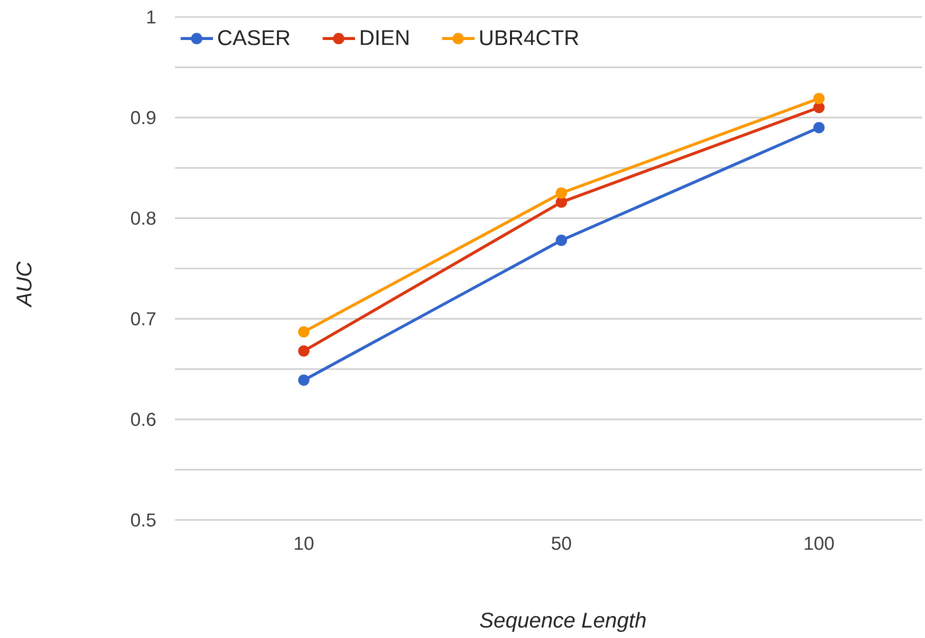 The height and width of the screenshot is (638, 925). Describe the element at coordinates (143, 117) in the screenshot. I see `y-tick-label: 0.9` at that location.